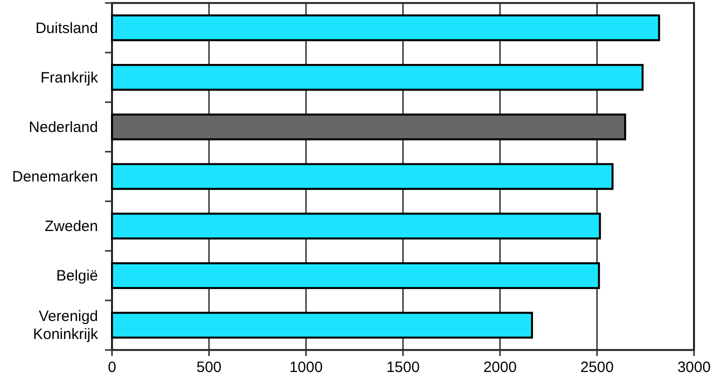  Describe the element at coordinates (65, 325) in the screenshot. I see `y-tick-label: Verenigd Koninkrijk` at that location.